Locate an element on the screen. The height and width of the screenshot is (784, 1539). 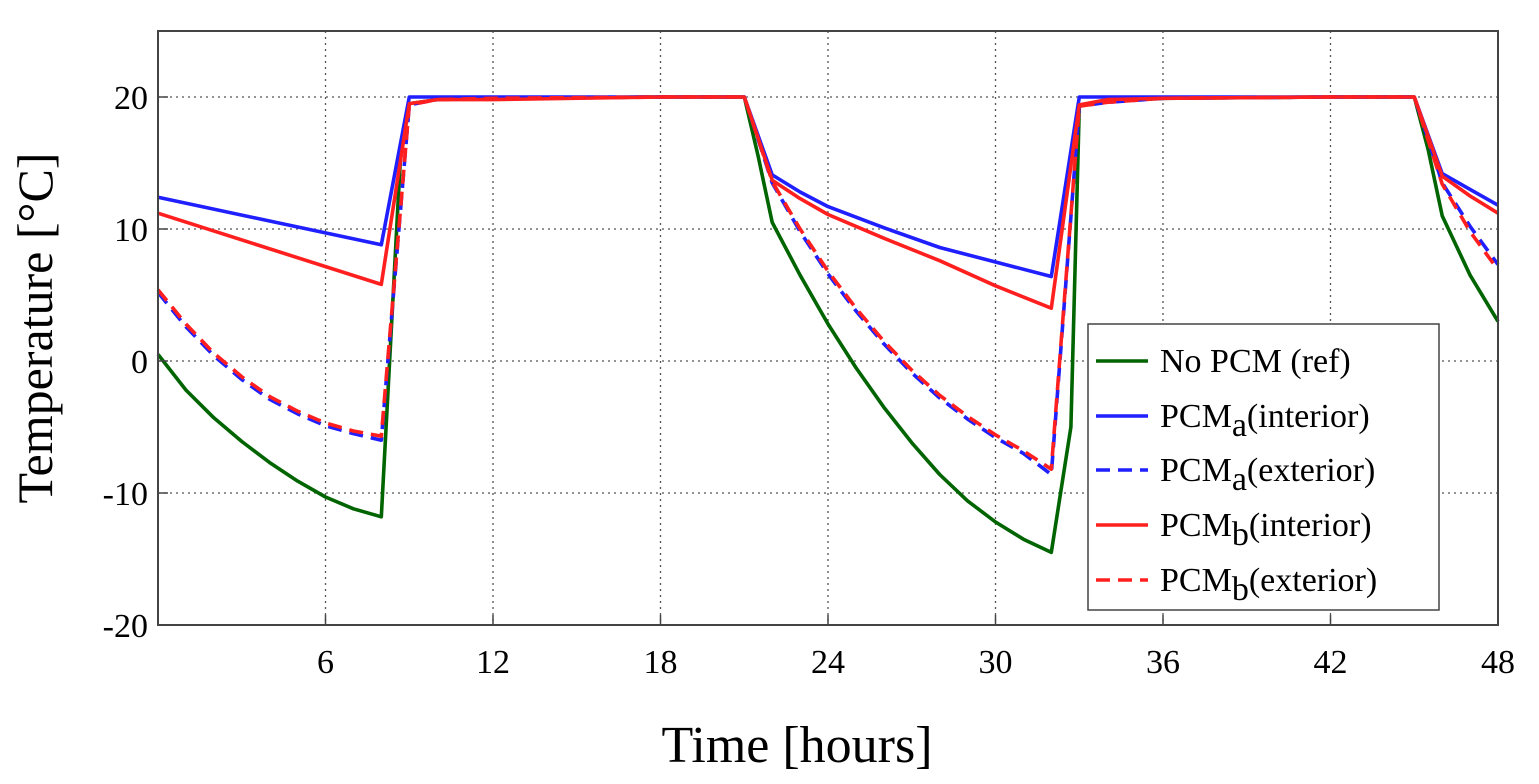
y-tick-label: -20 is located at coordinates (125, 626).